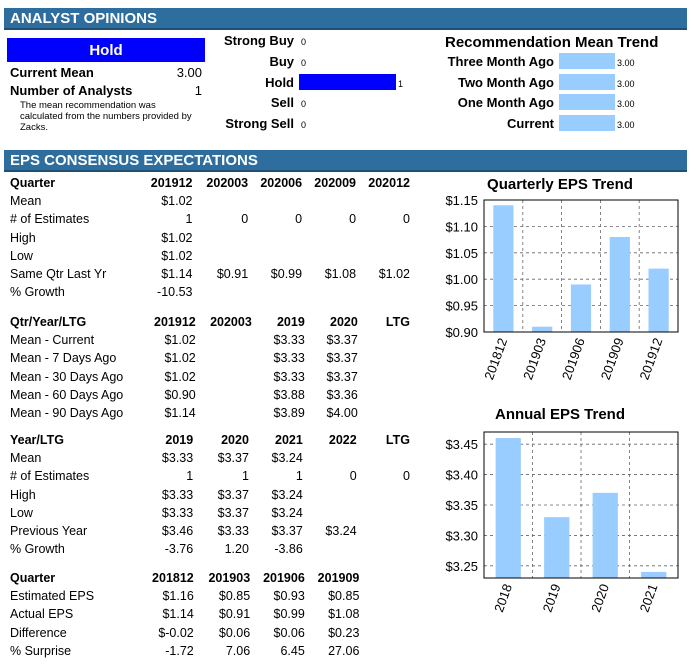  What do you see at coordinates (198, 90) in the screenshot?
I see `num-analysts-value: 1` at bounding box center [198, 90].